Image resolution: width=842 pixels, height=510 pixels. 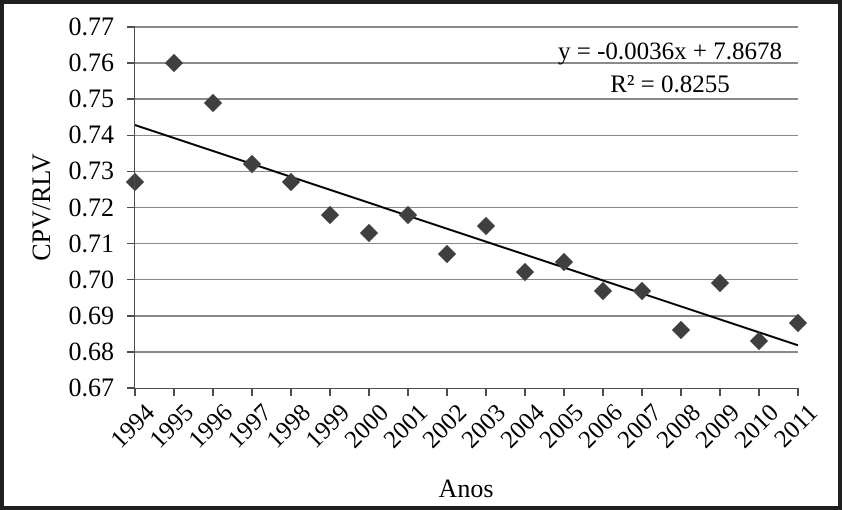 What do you see at coordinates (798, 323) in the screenshot?
I see `data-point-2011` at bounding box center [798, 323].